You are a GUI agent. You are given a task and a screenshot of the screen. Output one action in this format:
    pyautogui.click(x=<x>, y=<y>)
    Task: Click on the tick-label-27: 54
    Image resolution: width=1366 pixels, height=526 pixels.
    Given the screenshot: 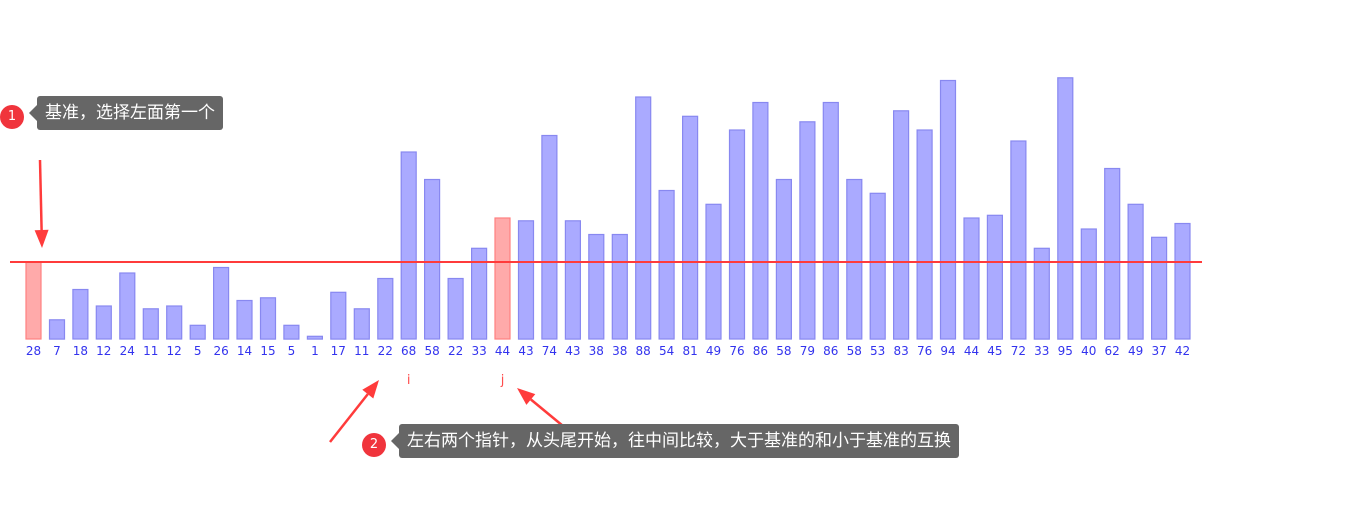 What is the action you would take?
    pyautogui.click(x=666, y=351)
    